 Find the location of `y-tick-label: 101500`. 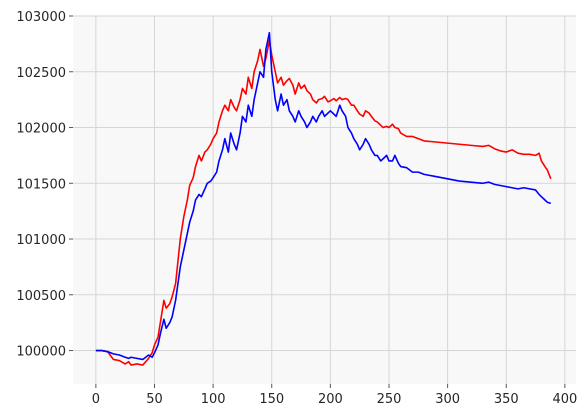

y-tick-label: 101500 is located at coordinates (41, 184).